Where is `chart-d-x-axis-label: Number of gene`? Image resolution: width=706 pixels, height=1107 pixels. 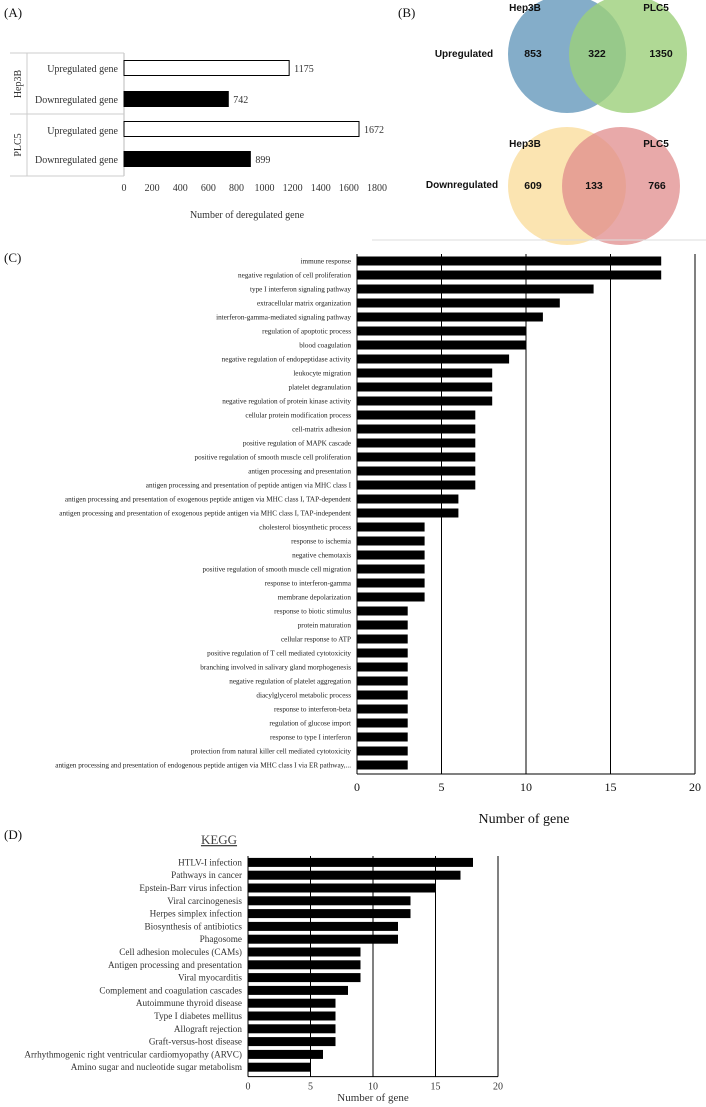 chart-d-x-axis-label: Number of gene is located at coordinates (373, 1098).